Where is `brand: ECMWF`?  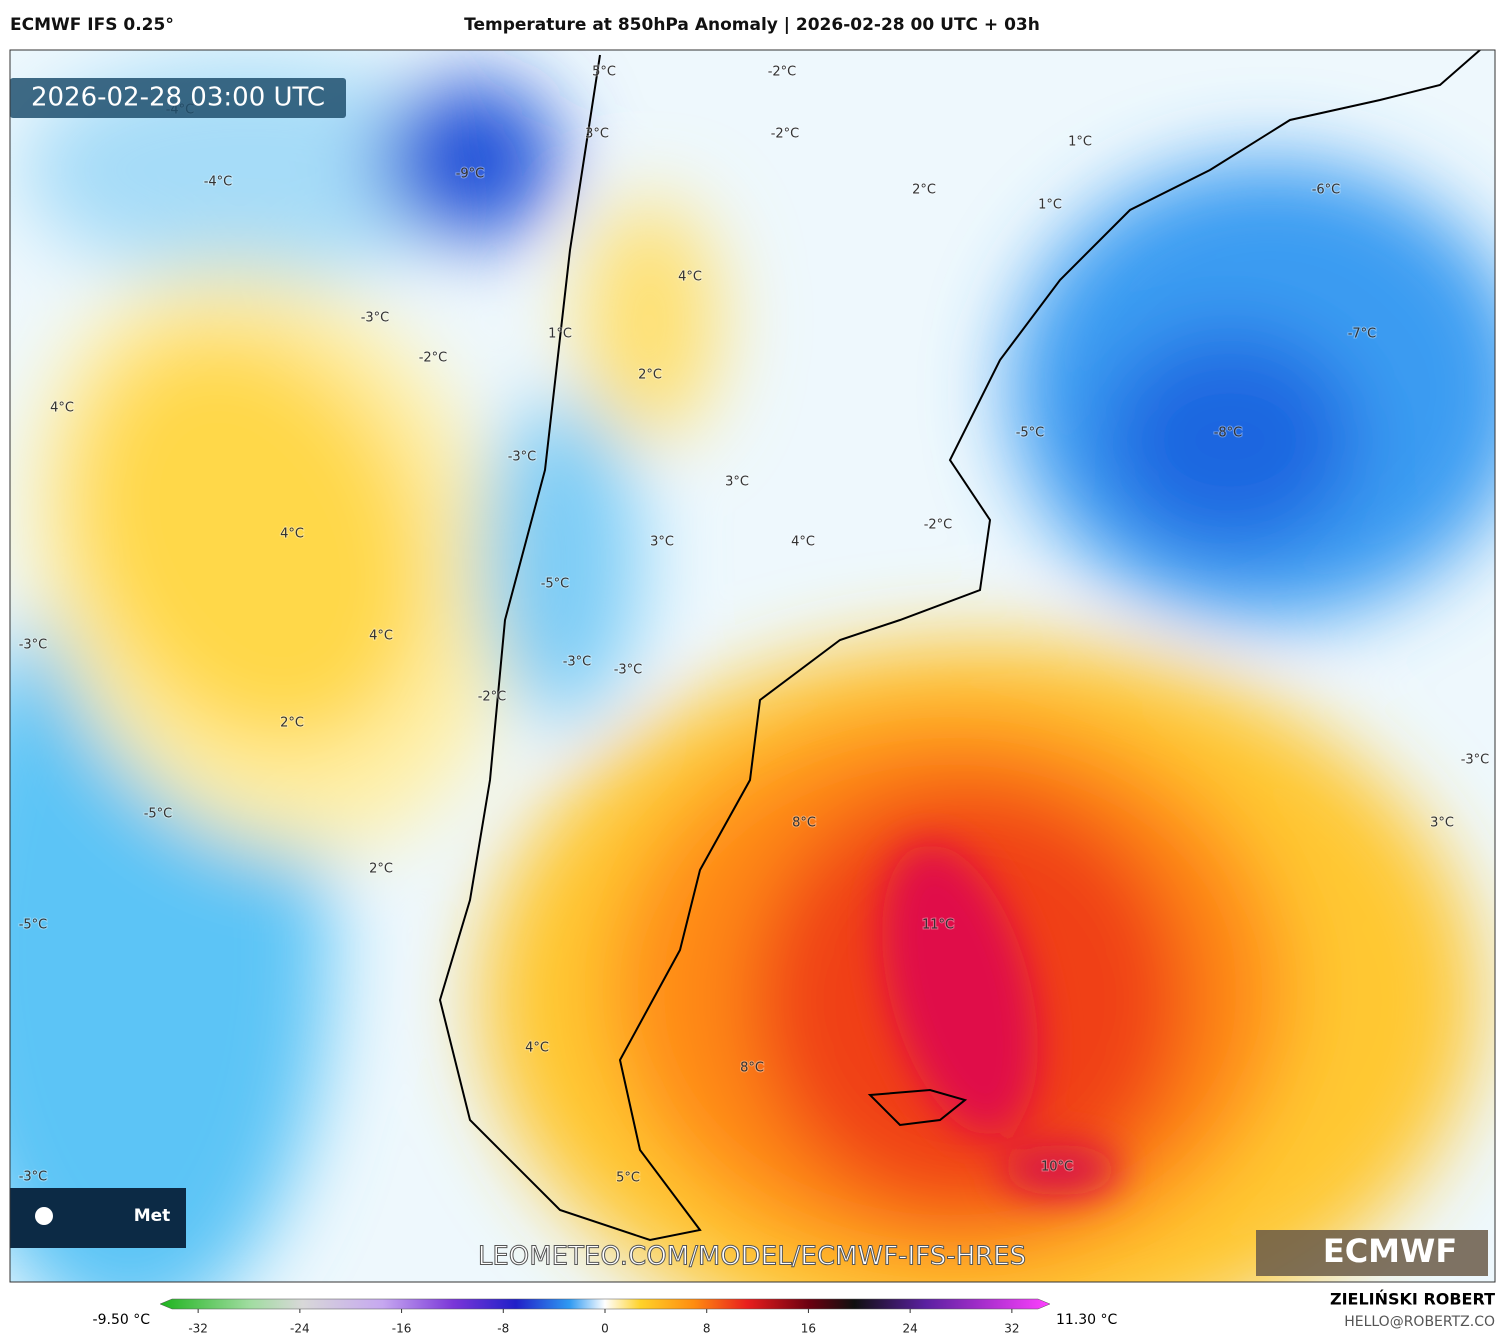
brand: ECMWF is located at coordinates (1390, 1251).